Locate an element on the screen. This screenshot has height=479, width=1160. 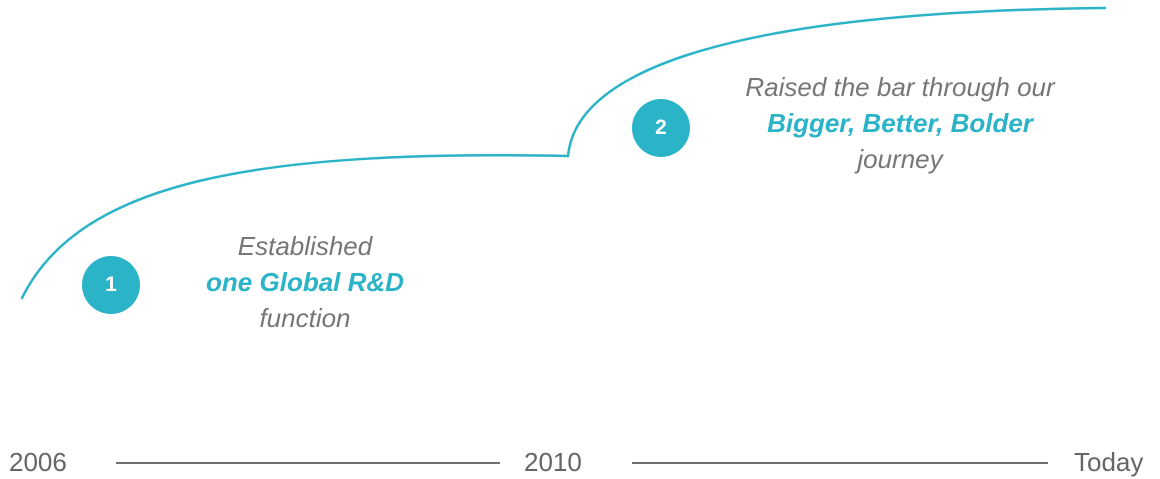
timeline-mid-label: 2010 is located at coordinates (553, 462).